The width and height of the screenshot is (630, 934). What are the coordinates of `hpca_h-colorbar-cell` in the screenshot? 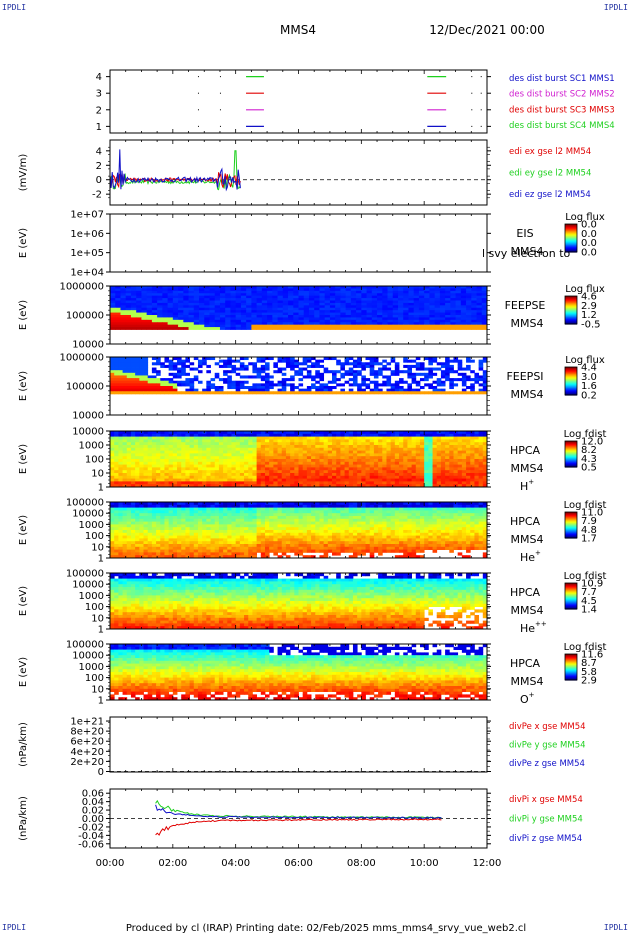 It's located at (571, 453).